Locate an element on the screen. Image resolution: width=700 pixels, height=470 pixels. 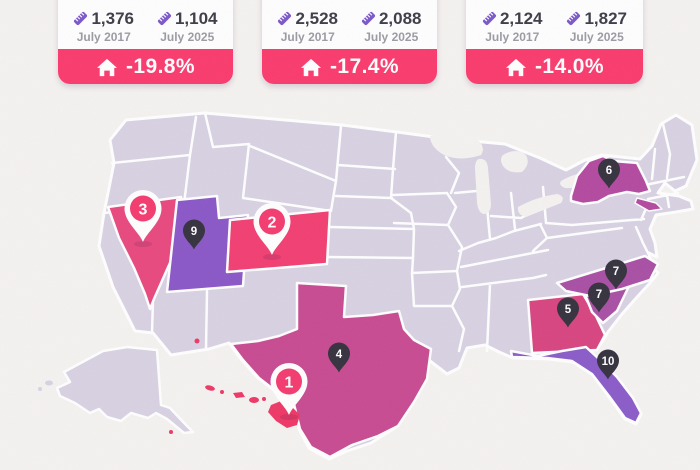
value-number: 1,827 is located at coordinates (606, 18).